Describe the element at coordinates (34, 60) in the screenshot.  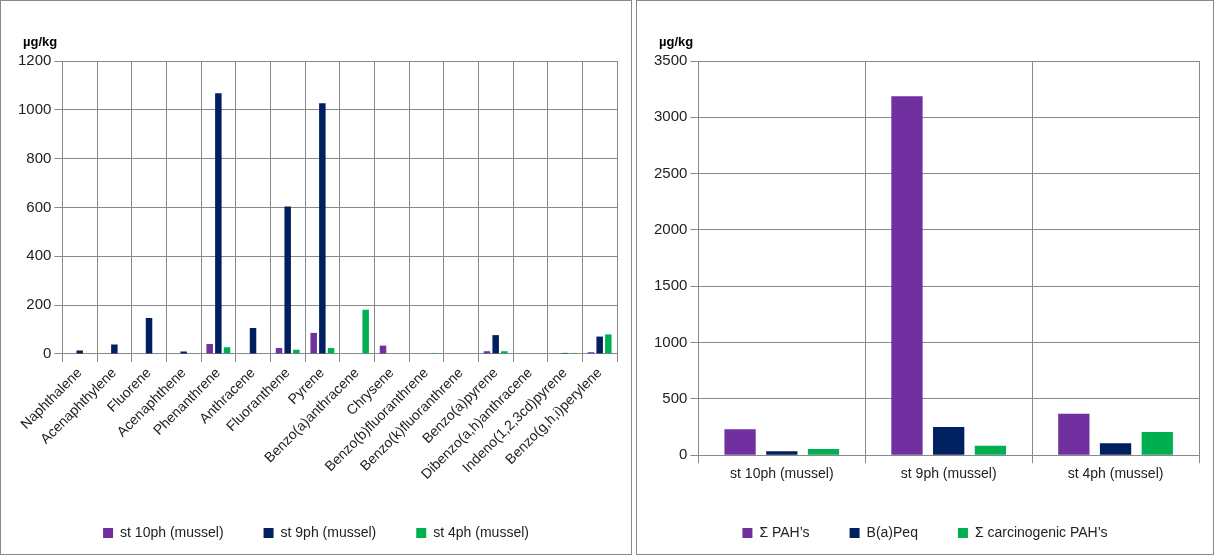
I see `y-tick-label: 1200` at that location.